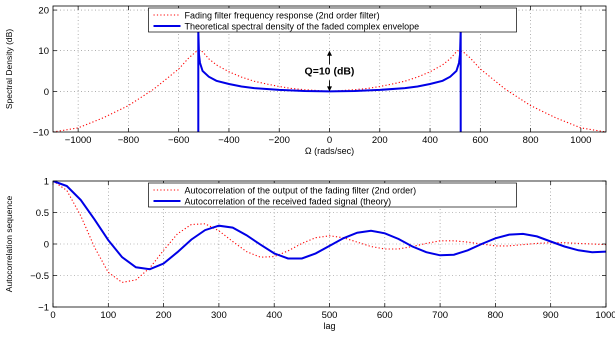 This screenshot has width=615, height=340. I want to click on acf-xtick-label: 300, so click(219, 315).